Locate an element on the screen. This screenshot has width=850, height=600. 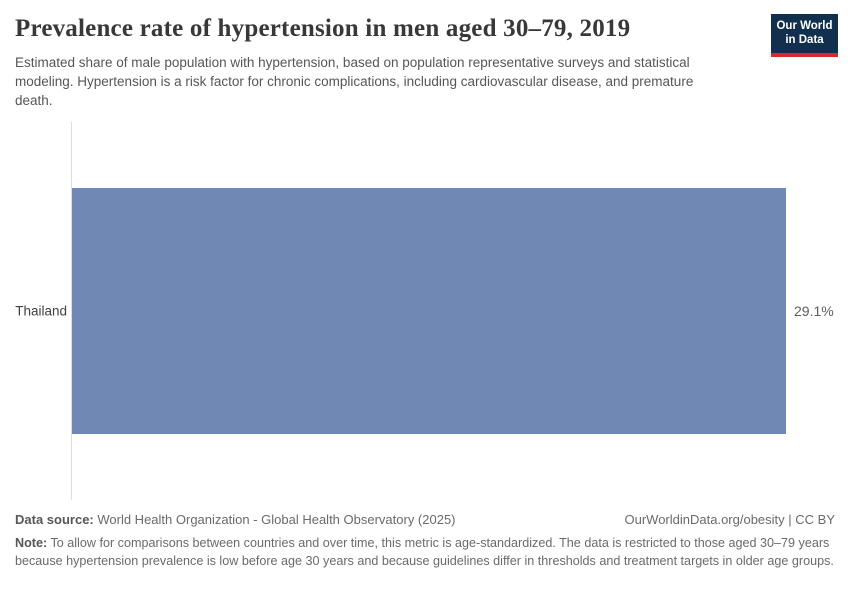
y-axis-line is located at coordinates (71, 311).